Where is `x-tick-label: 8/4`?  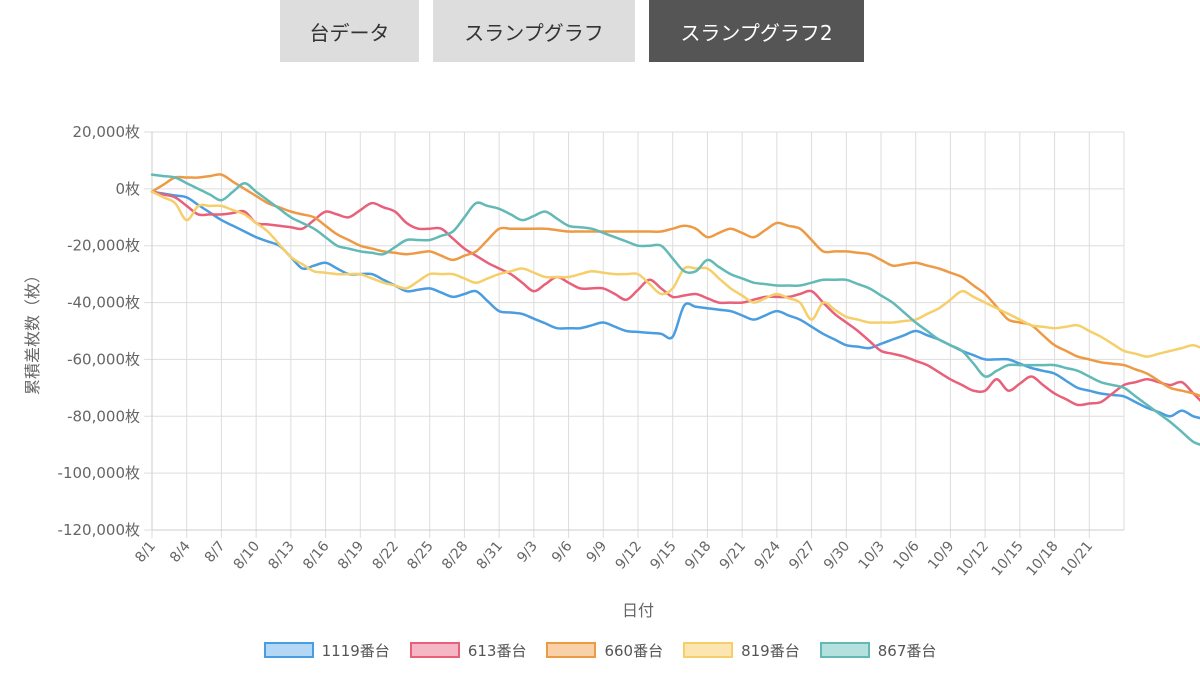 x-tick-label: 8/4 is located at coordinates (180, 552).